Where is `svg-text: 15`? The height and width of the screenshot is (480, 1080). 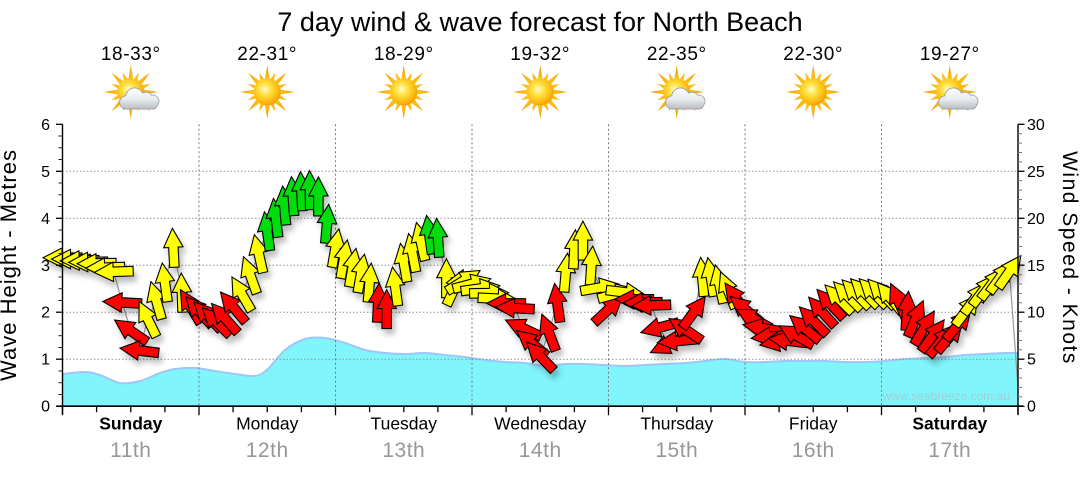
svg-text: 15 is located at coordinates (1036, 266).